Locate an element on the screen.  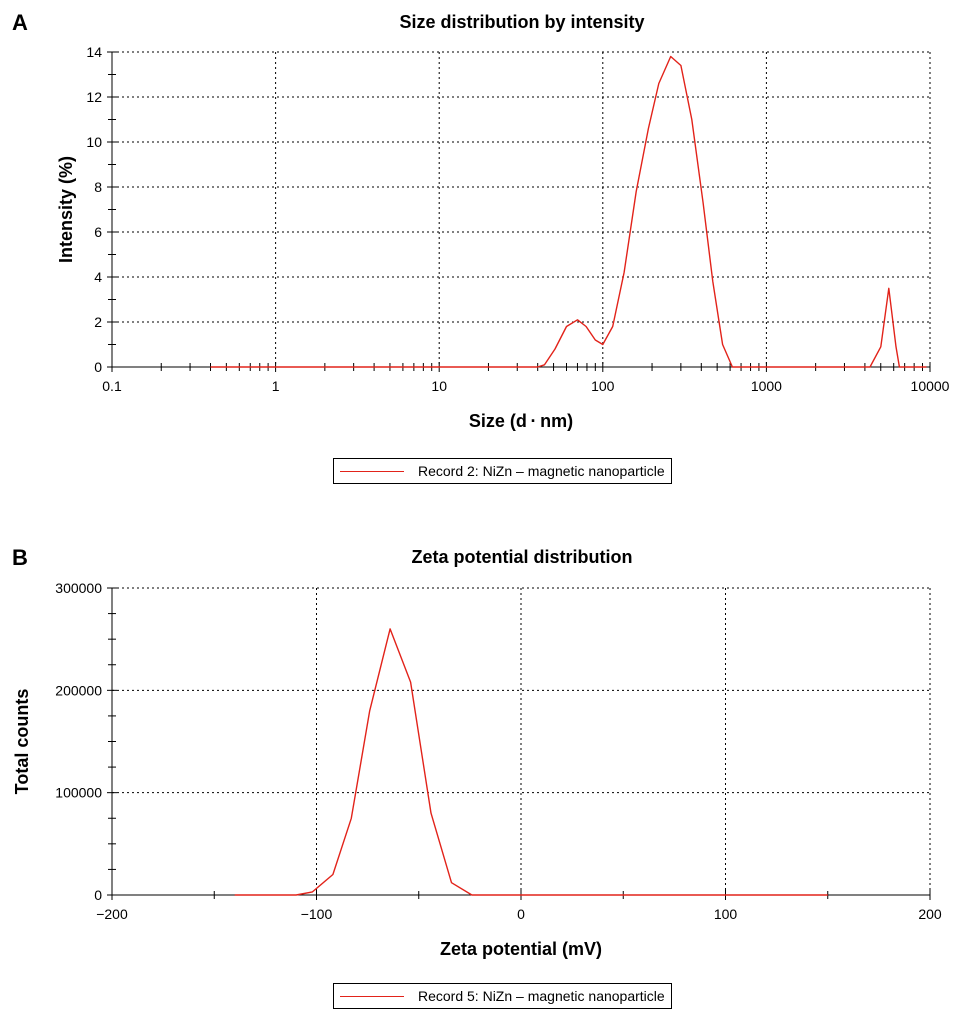
chart-b-y-tick-label: 0 is located at coordinates (98, 895).